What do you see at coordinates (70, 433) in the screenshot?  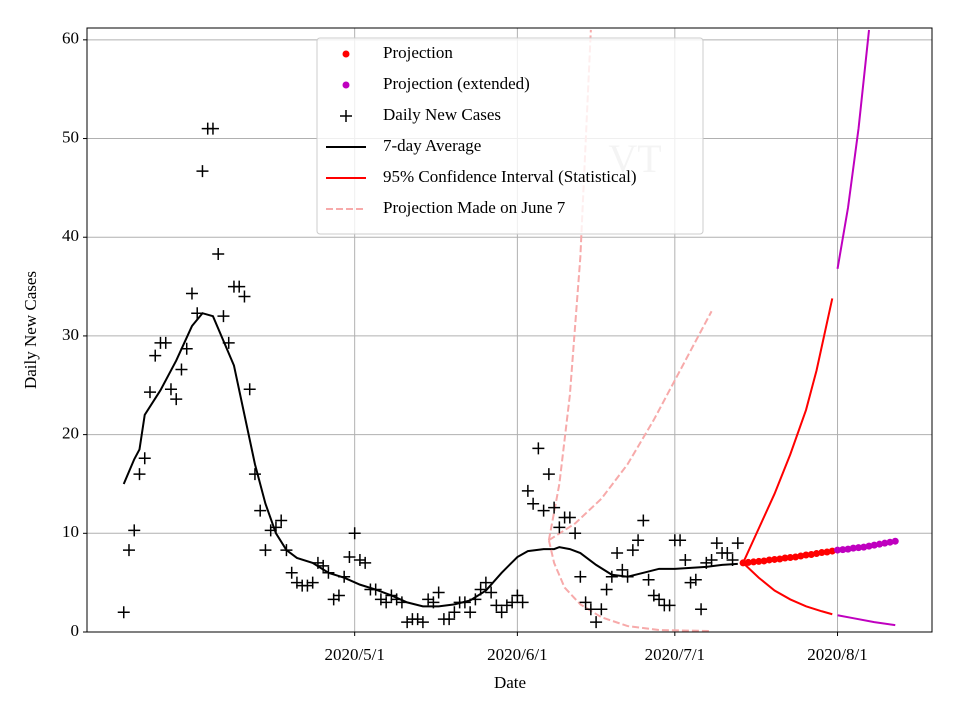 I see `y-tick-label: 20` at bounding box center [70, 433].